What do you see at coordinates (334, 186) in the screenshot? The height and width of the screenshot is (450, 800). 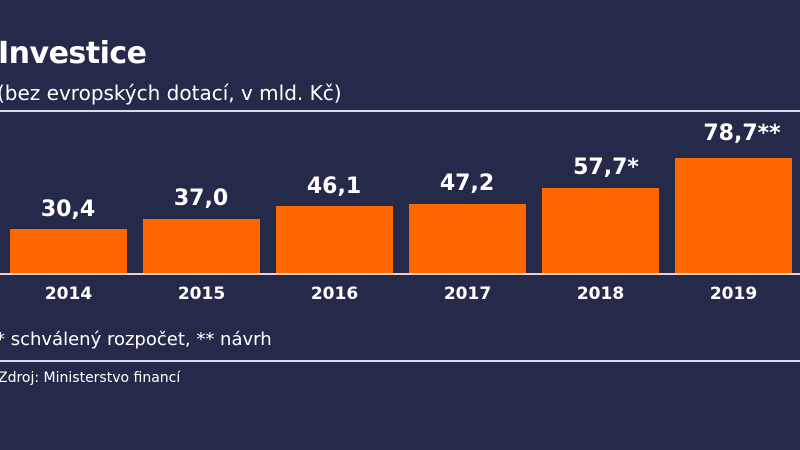 I see `value-label: 46,1` at bounding box center [334, 186].